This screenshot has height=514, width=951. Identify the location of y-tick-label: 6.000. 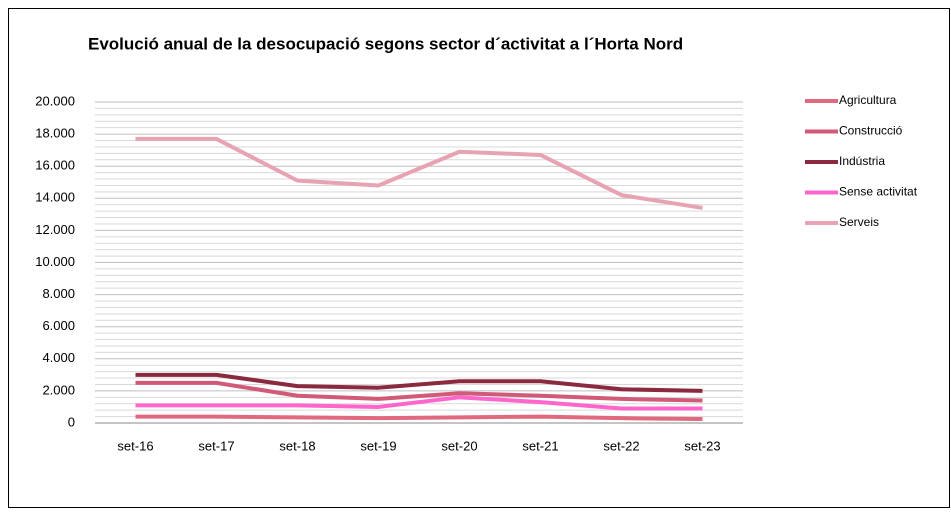
(58, 325).